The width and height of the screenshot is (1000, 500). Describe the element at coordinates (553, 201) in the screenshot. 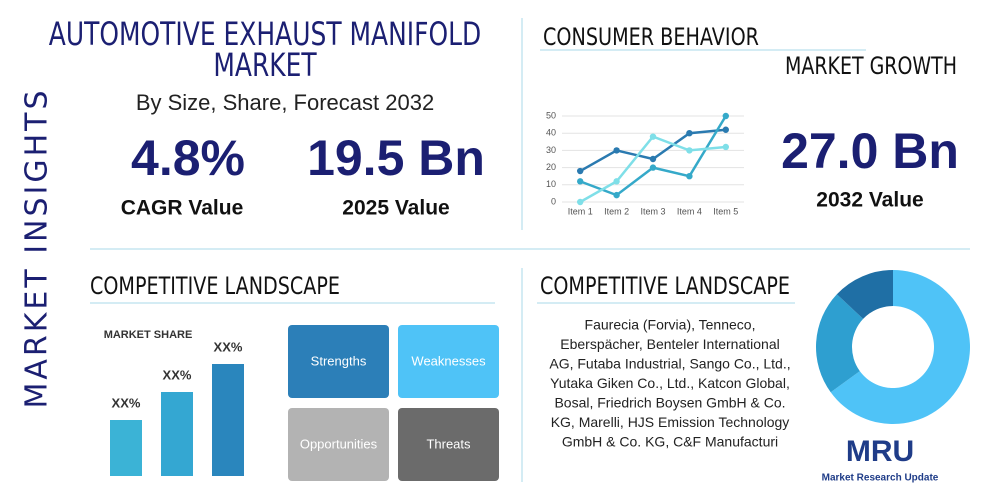

I see `y-tick-label: 0` at that location.